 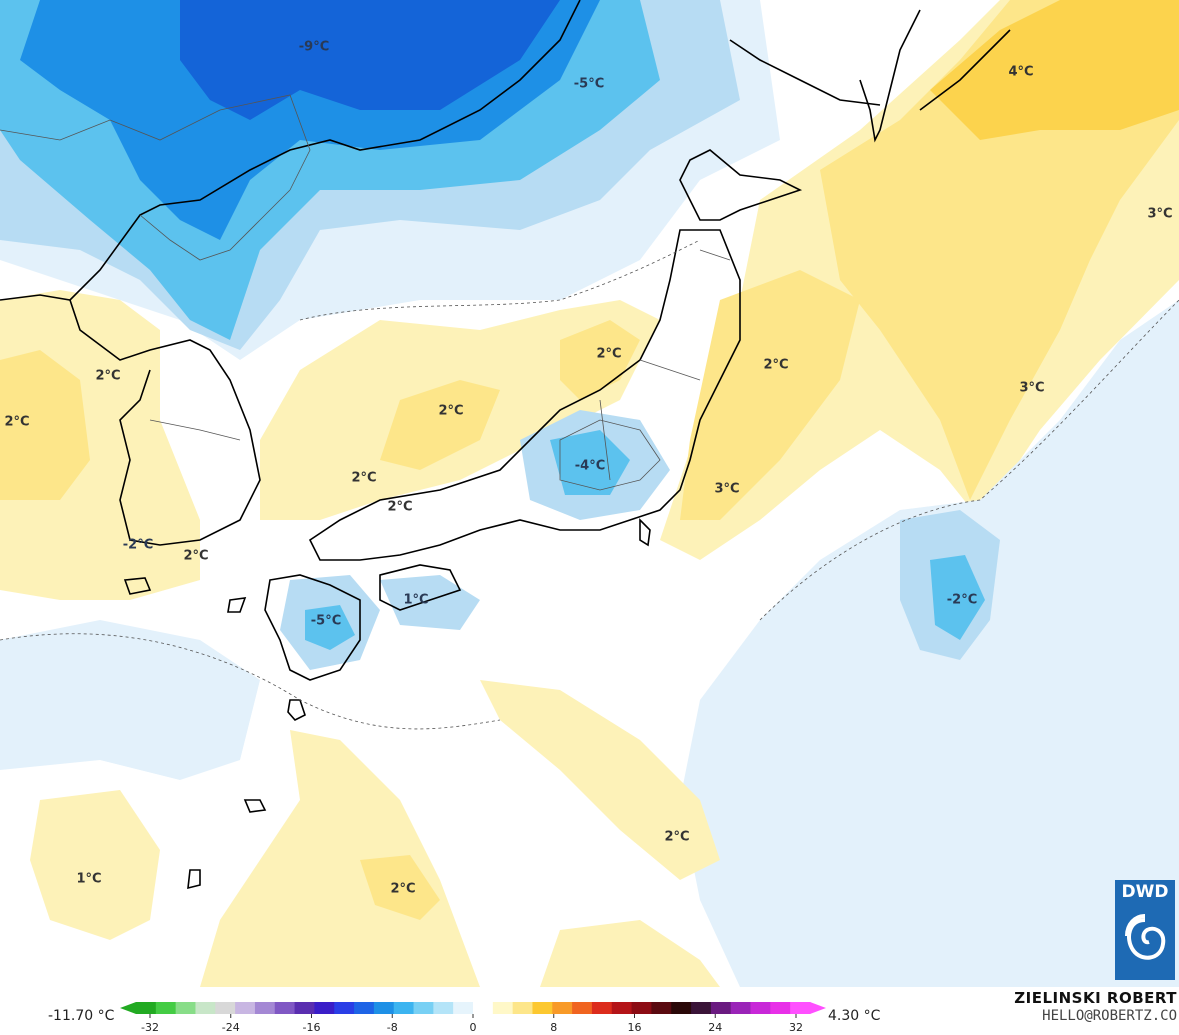 What do you see at coordinates (392, 1027) in the screenshot?
I see `color-scale-tick-label: -8` at bounding box center [392, 1027].